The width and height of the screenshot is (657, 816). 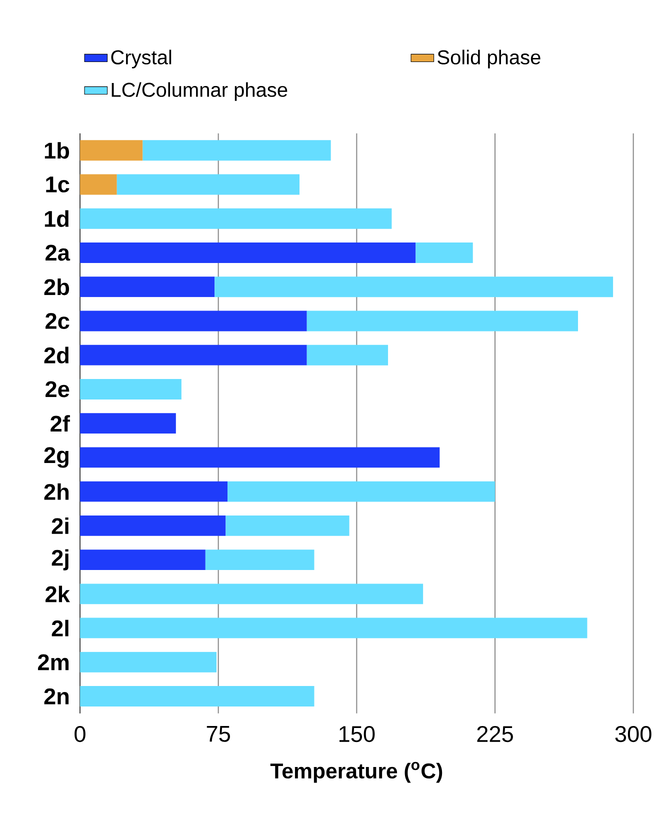 I want to click on y-tick-label: 2h, so click(x=56, y=491).